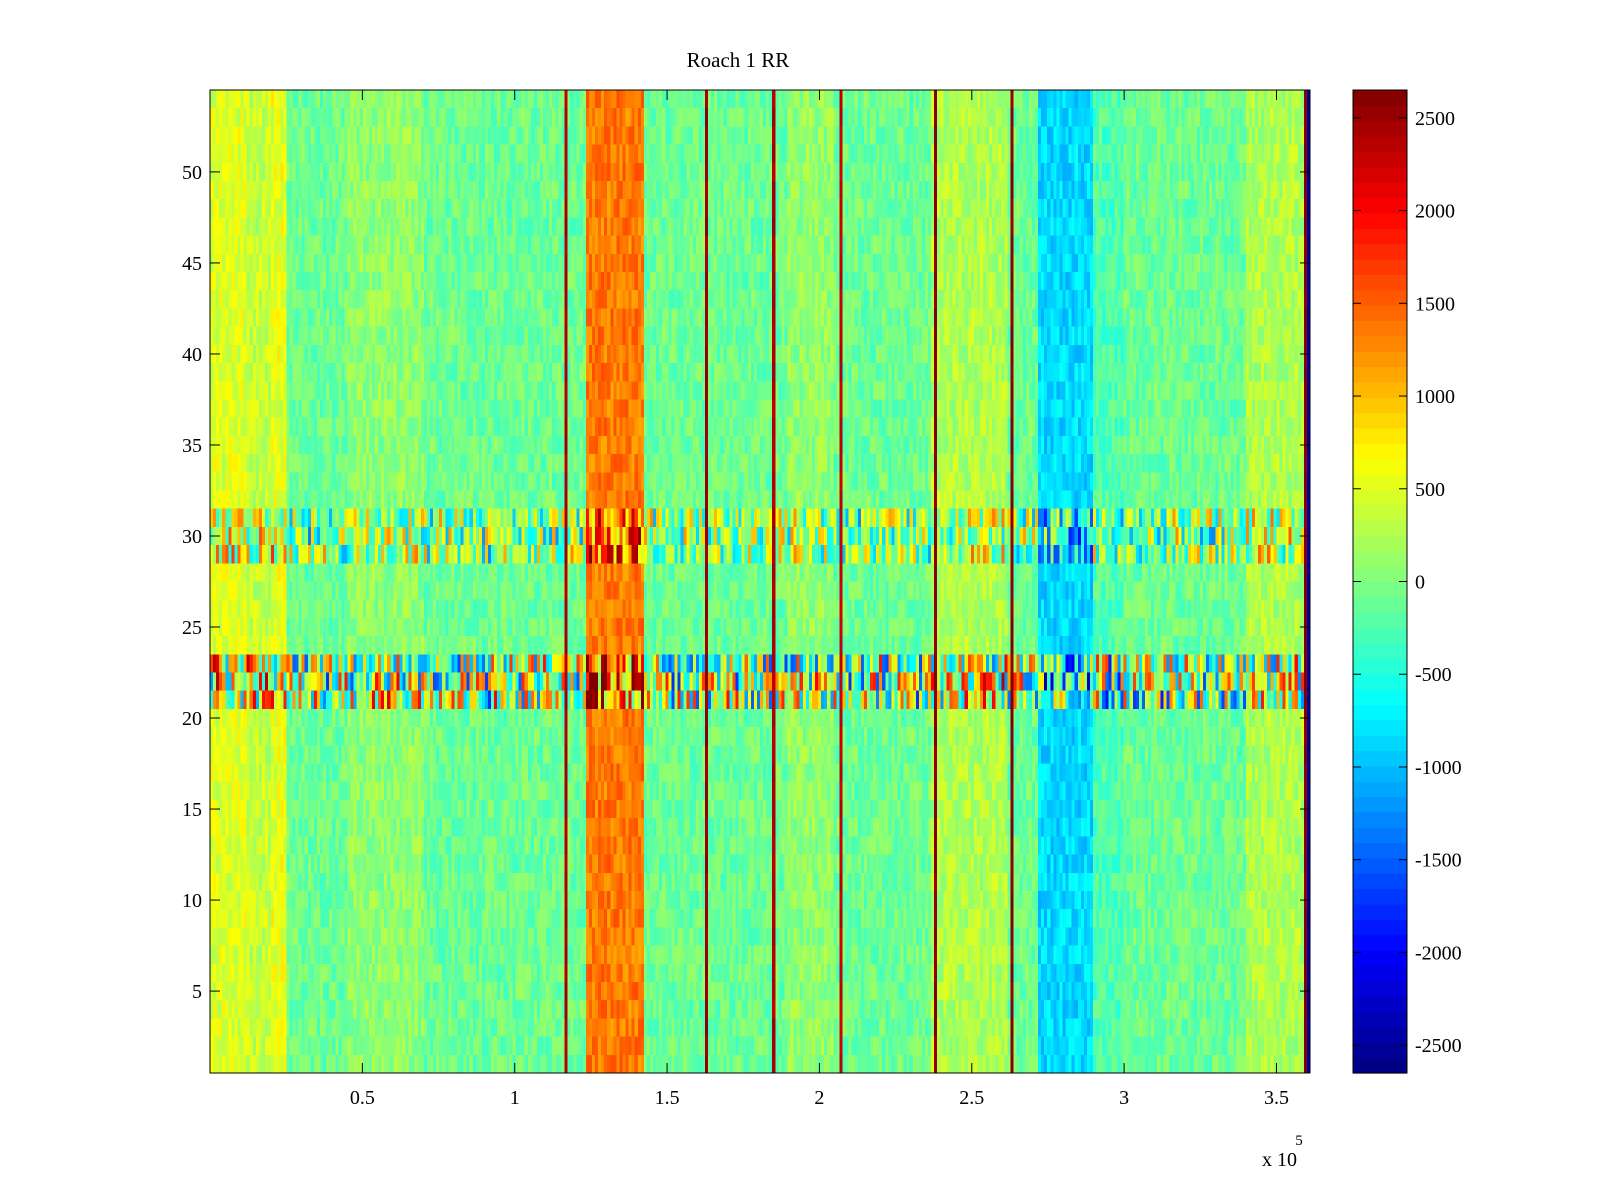  What do you see at coordinates (1299, 1141) in the screenshot?
I see `x-exponent-power: 5` at bounding box center [1299, 1141].